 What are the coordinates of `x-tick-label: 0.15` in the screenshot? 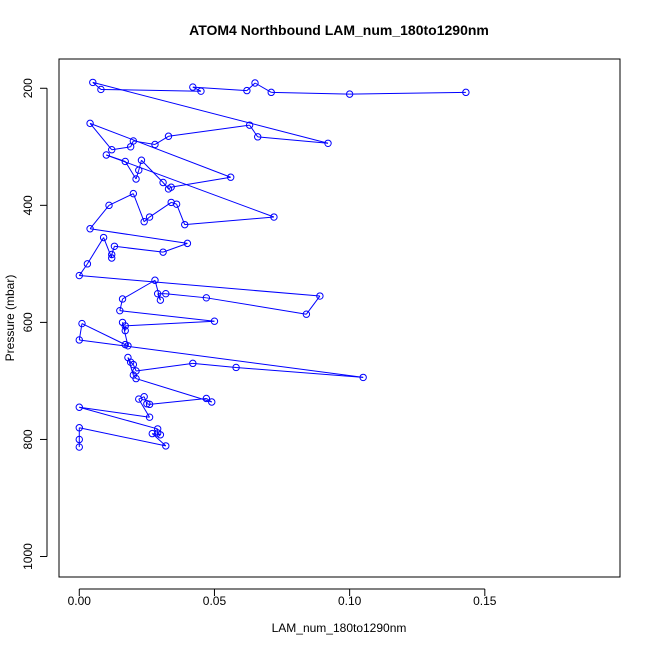 It's located at (485, 601).